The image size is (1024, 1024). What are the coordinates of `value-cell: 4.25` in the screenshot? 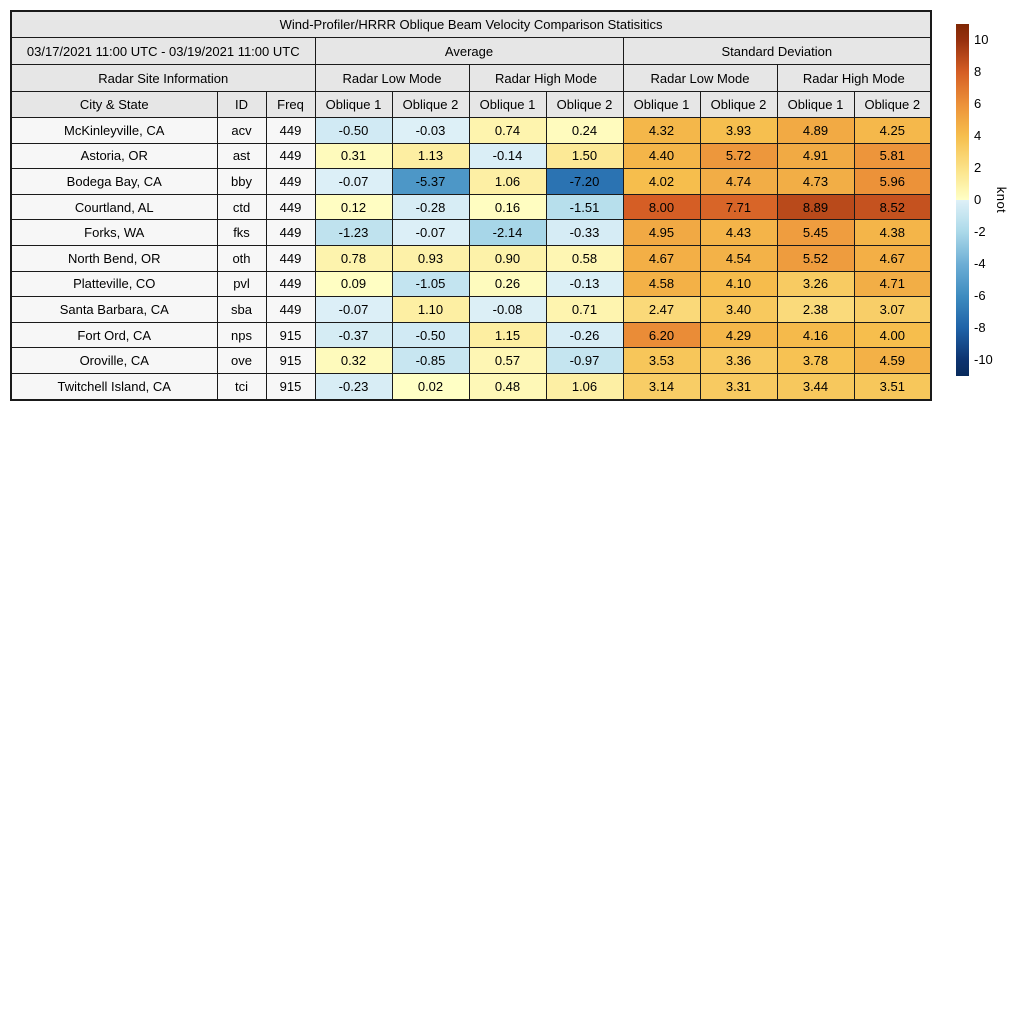 It's located at (892, 130).